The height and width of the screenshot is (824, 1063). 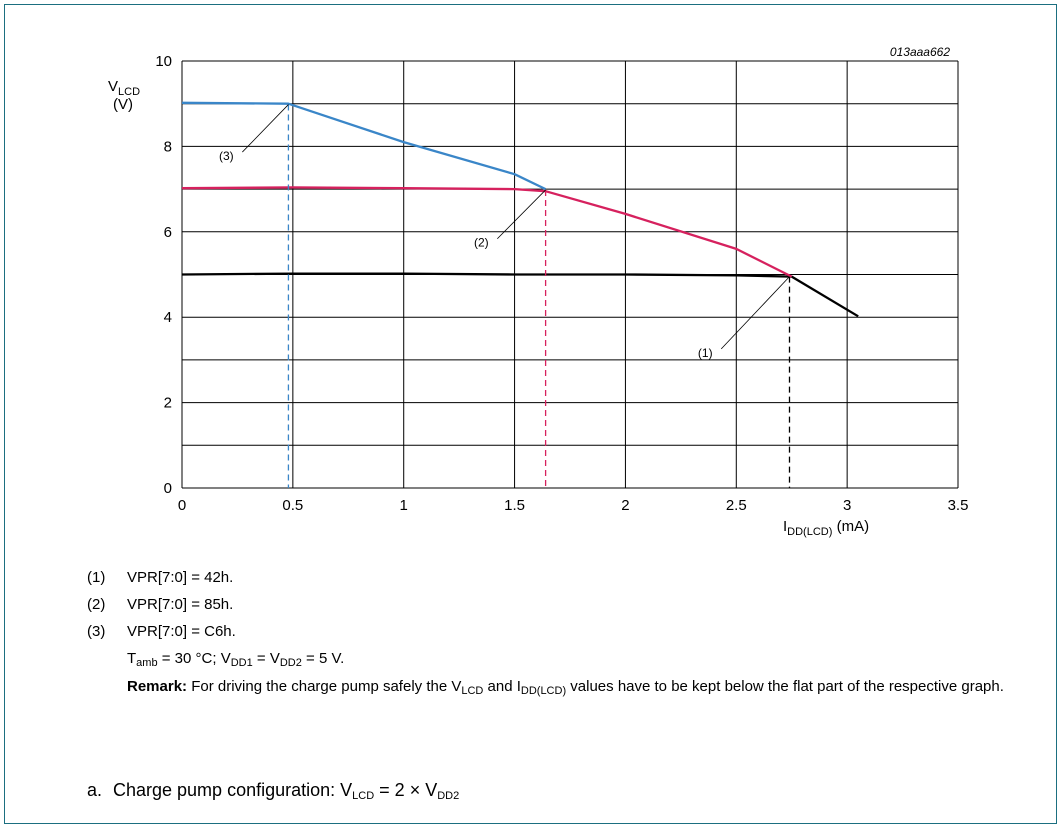 What do you see at coordinates (481, 243) in the screenshot?
I see `series-label: (2)` at bounding box center [481, 243].